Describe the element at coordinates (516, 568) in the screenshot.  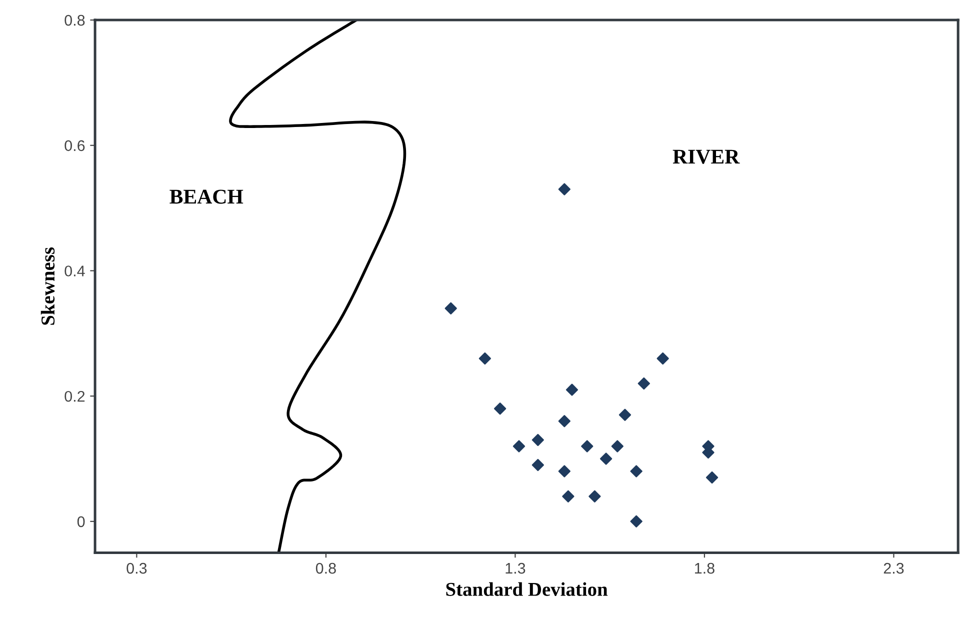
I see `x-tick-label: 1.3` at that location.